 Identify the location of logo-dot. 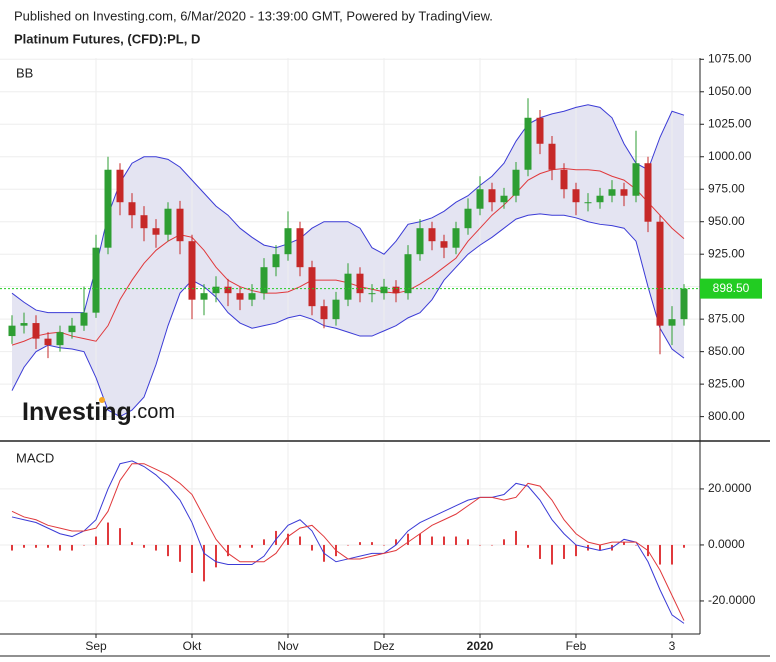
(102, 400).